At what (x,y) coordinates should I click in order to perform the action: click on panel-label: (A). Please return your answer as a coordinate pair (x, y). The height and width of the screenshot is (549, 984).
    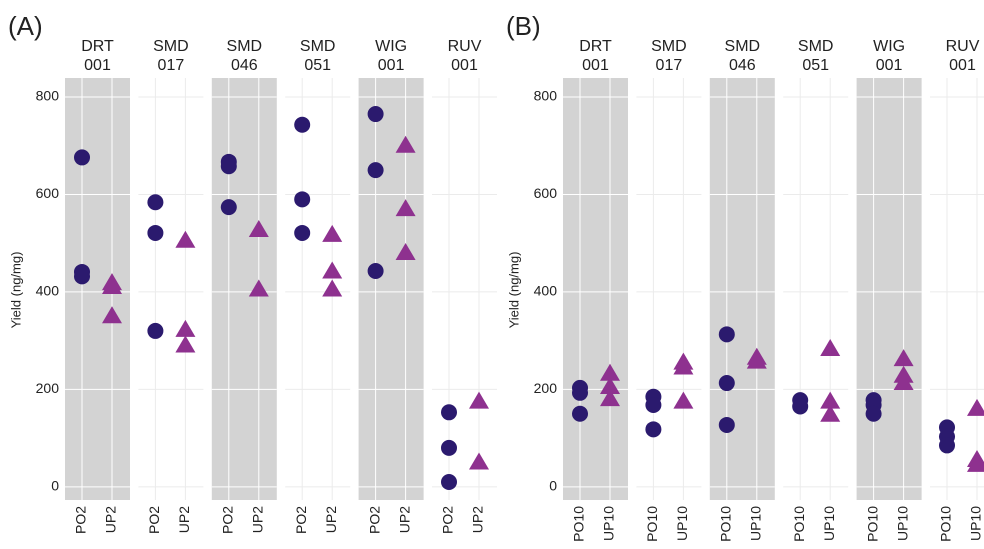
    Looking at the image, I should click on (25, 26).